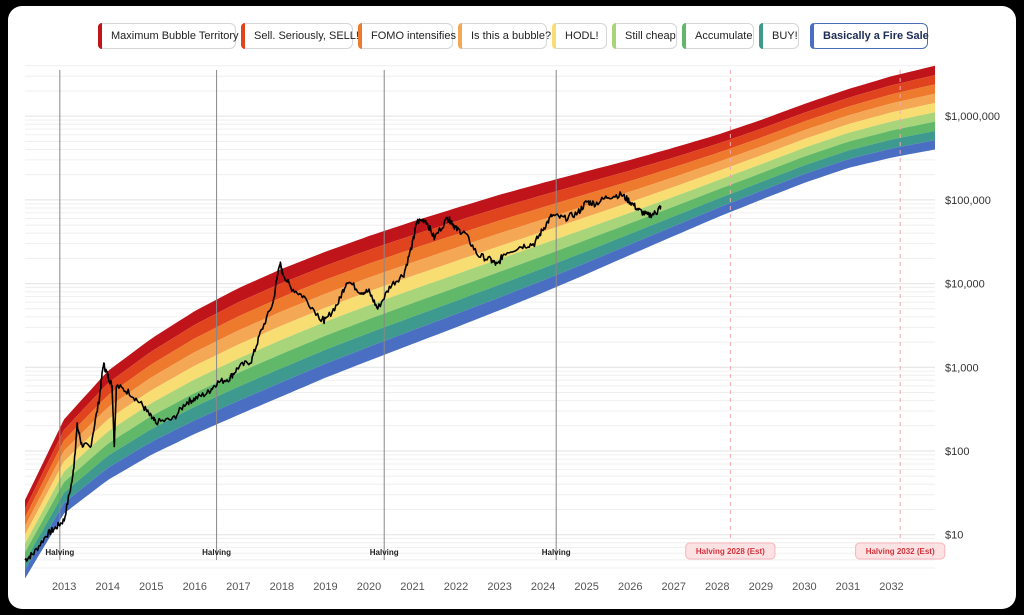 The width and height of the screenshot is (1024, 615). I want to click on legend-label: Still cheap, so click(650, 36).